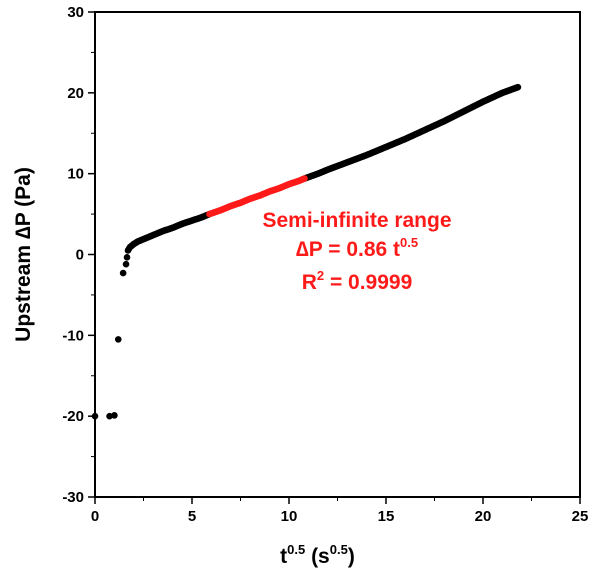 The width and height of the screenshot is (592, 577). I want to click on x-tick-label: 5, so click(192, 516).